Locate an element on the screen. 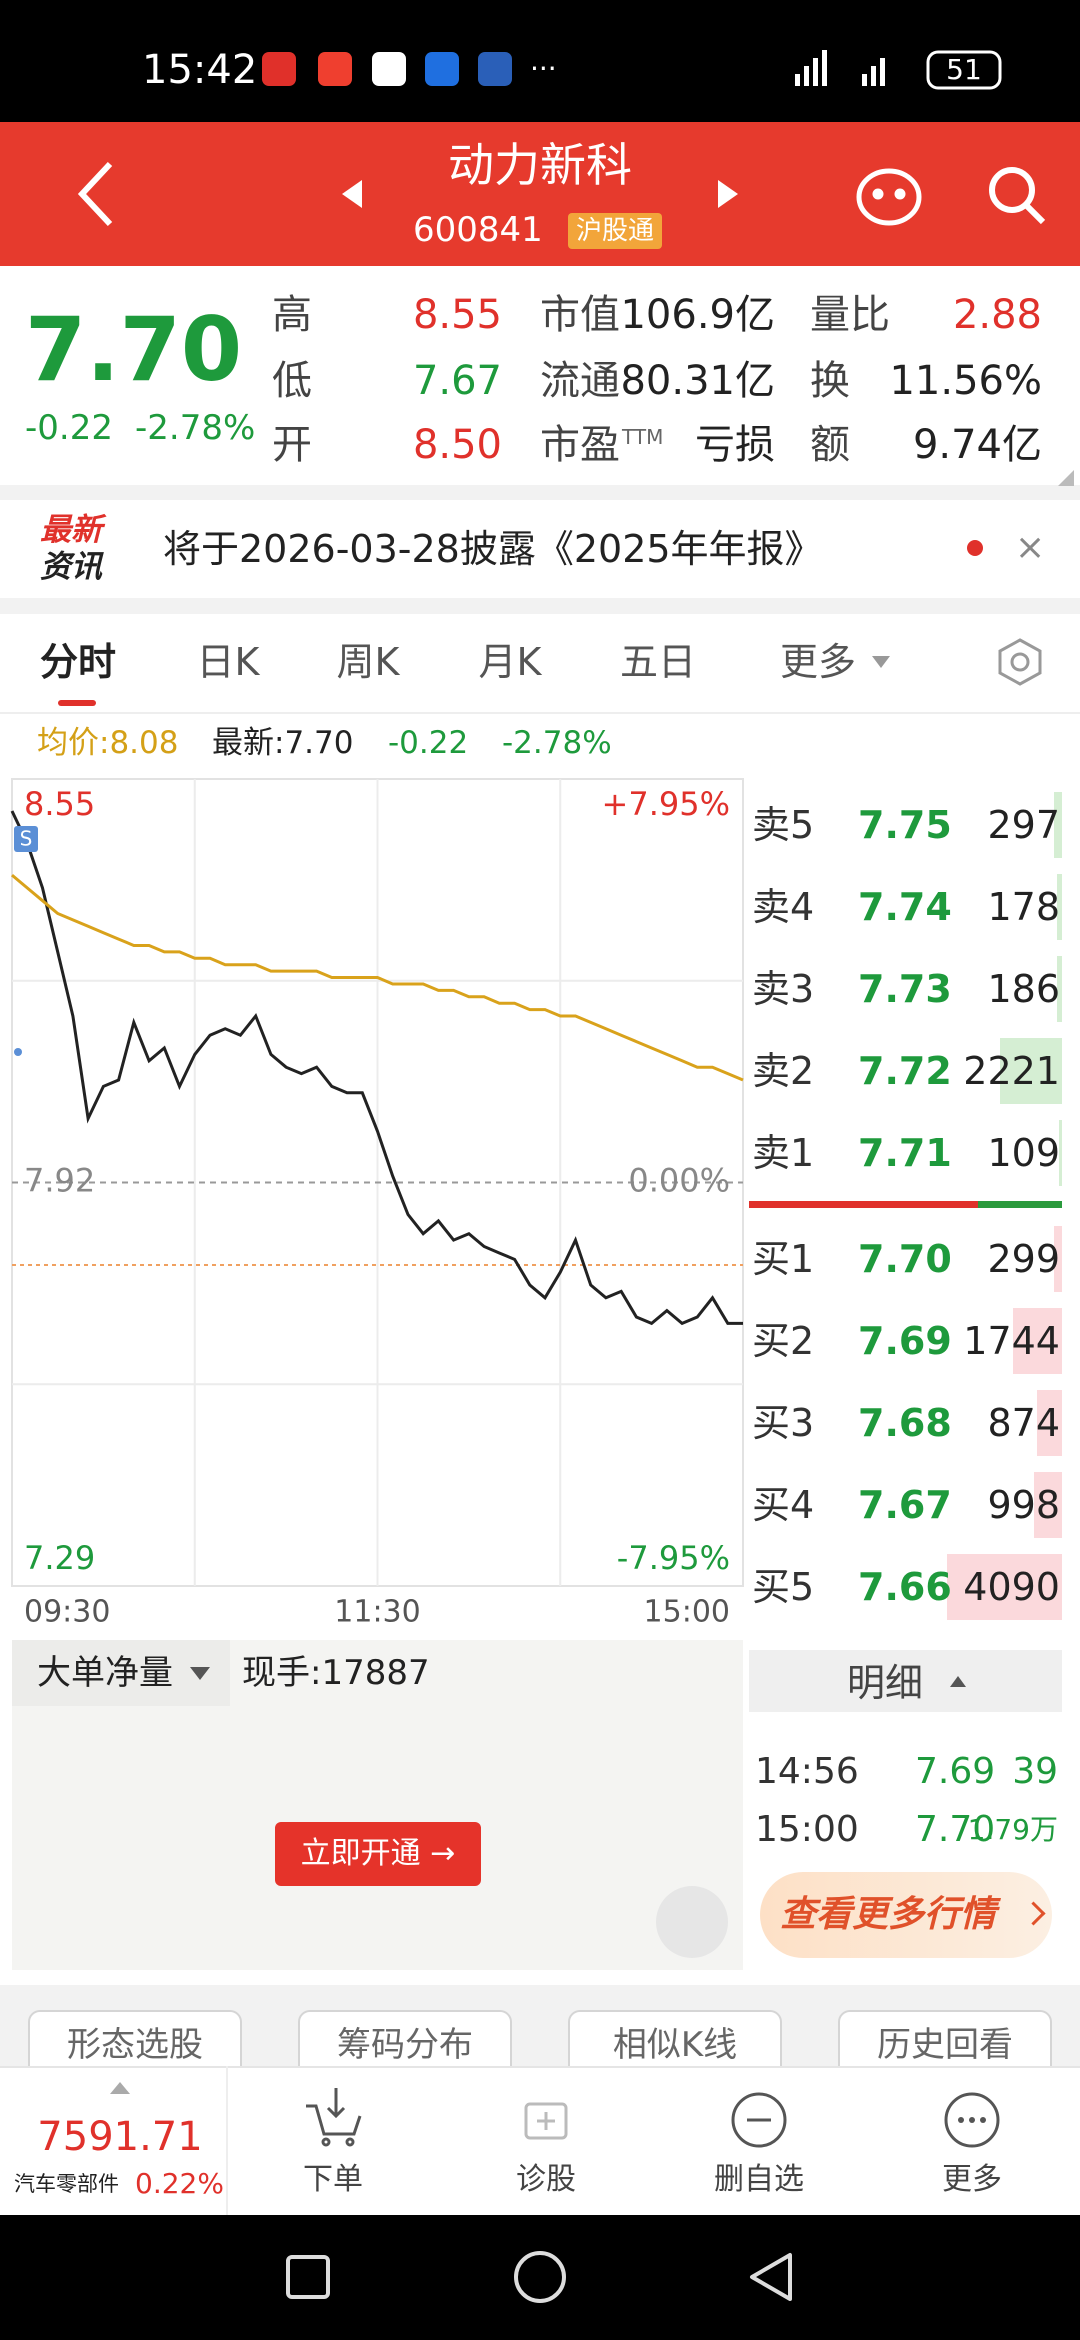 The image size is (1080, 2340). latest-change-pct: -2.78% is located at coordinates (557, 742).